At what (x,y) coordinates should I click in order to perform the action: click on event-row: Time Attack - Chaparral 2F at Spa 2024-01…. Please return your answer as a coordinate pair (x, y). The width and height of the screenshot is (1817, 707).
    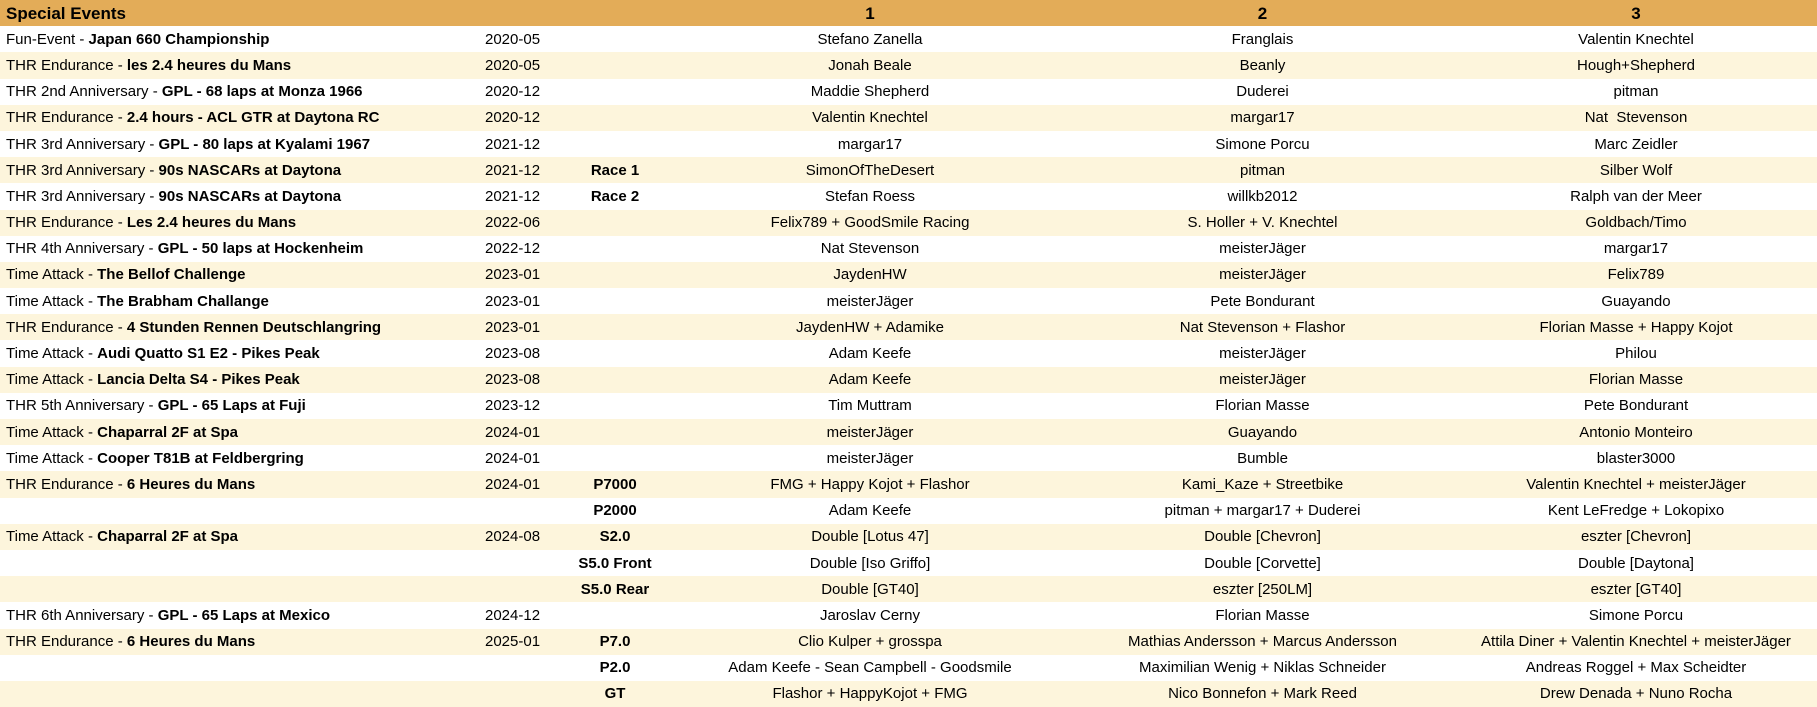
    Looking at the image, I should click on (908, 432).